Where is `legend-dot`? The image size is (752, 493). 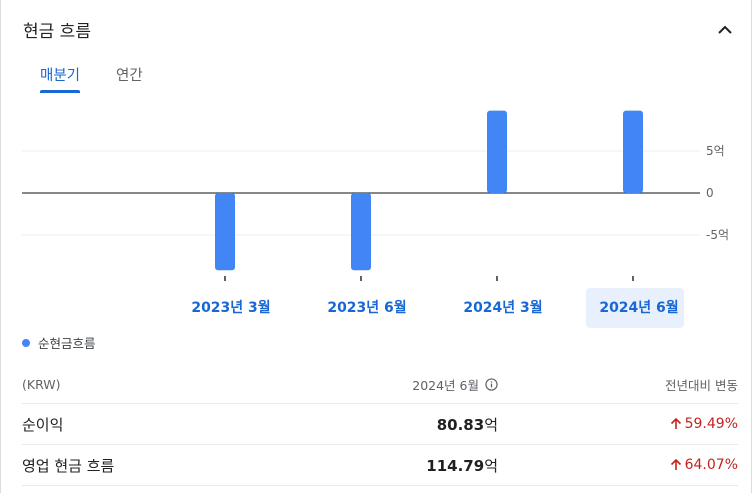
legend-dot is located at coordinates (26, 342).